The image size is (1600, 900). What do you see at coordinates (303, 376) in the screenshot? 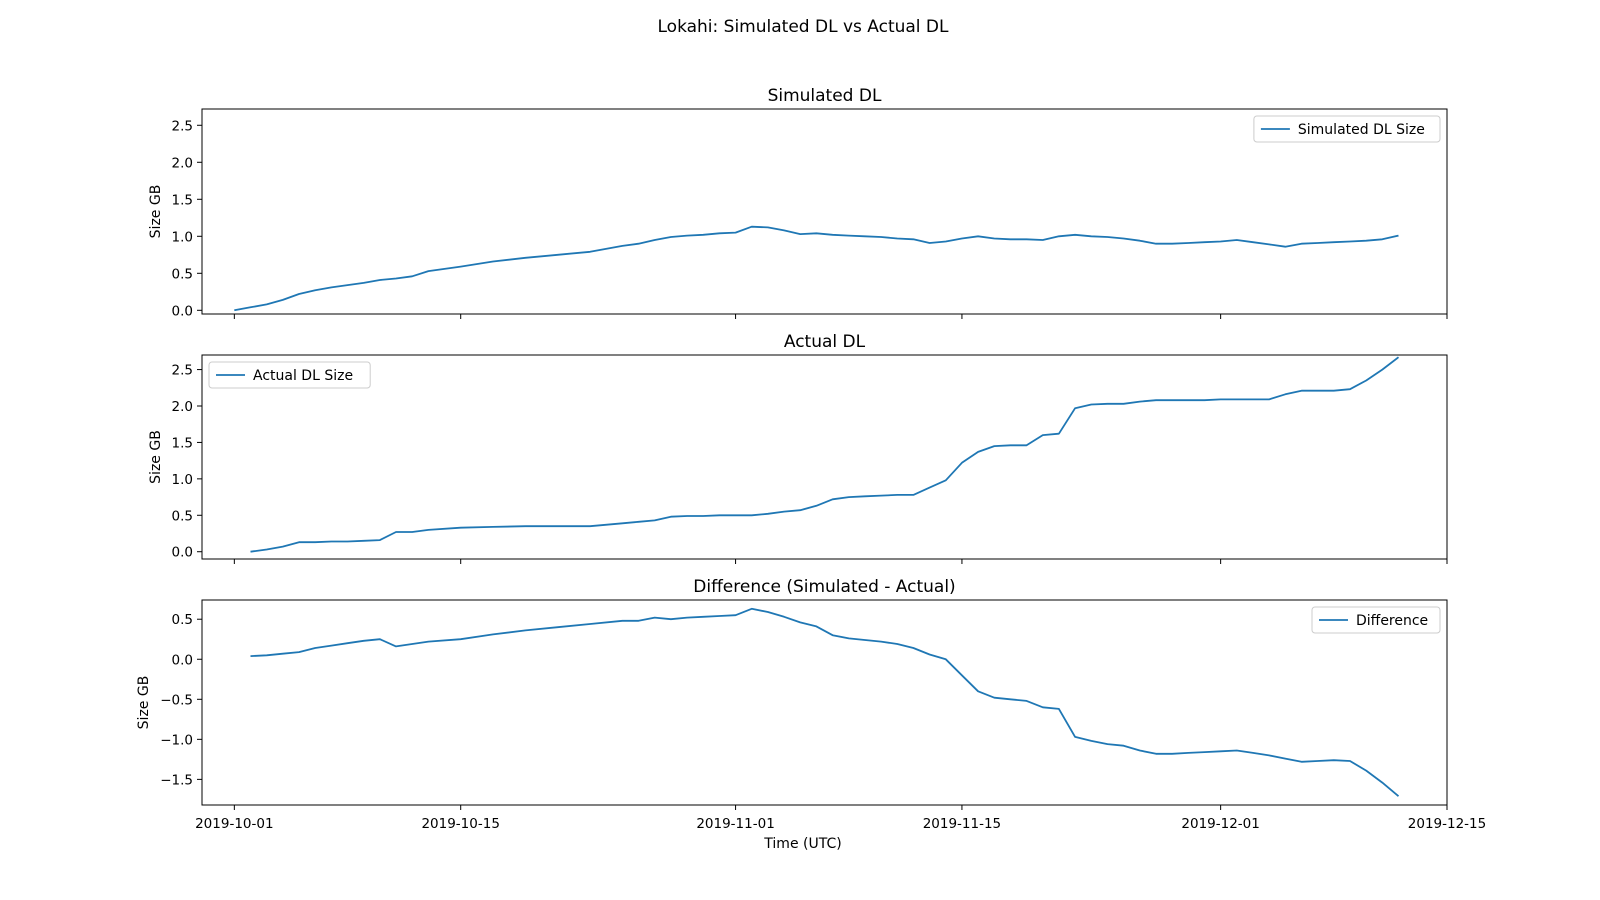
I see `legend-label: Actual DL Size` at bounding box center [303, 376].